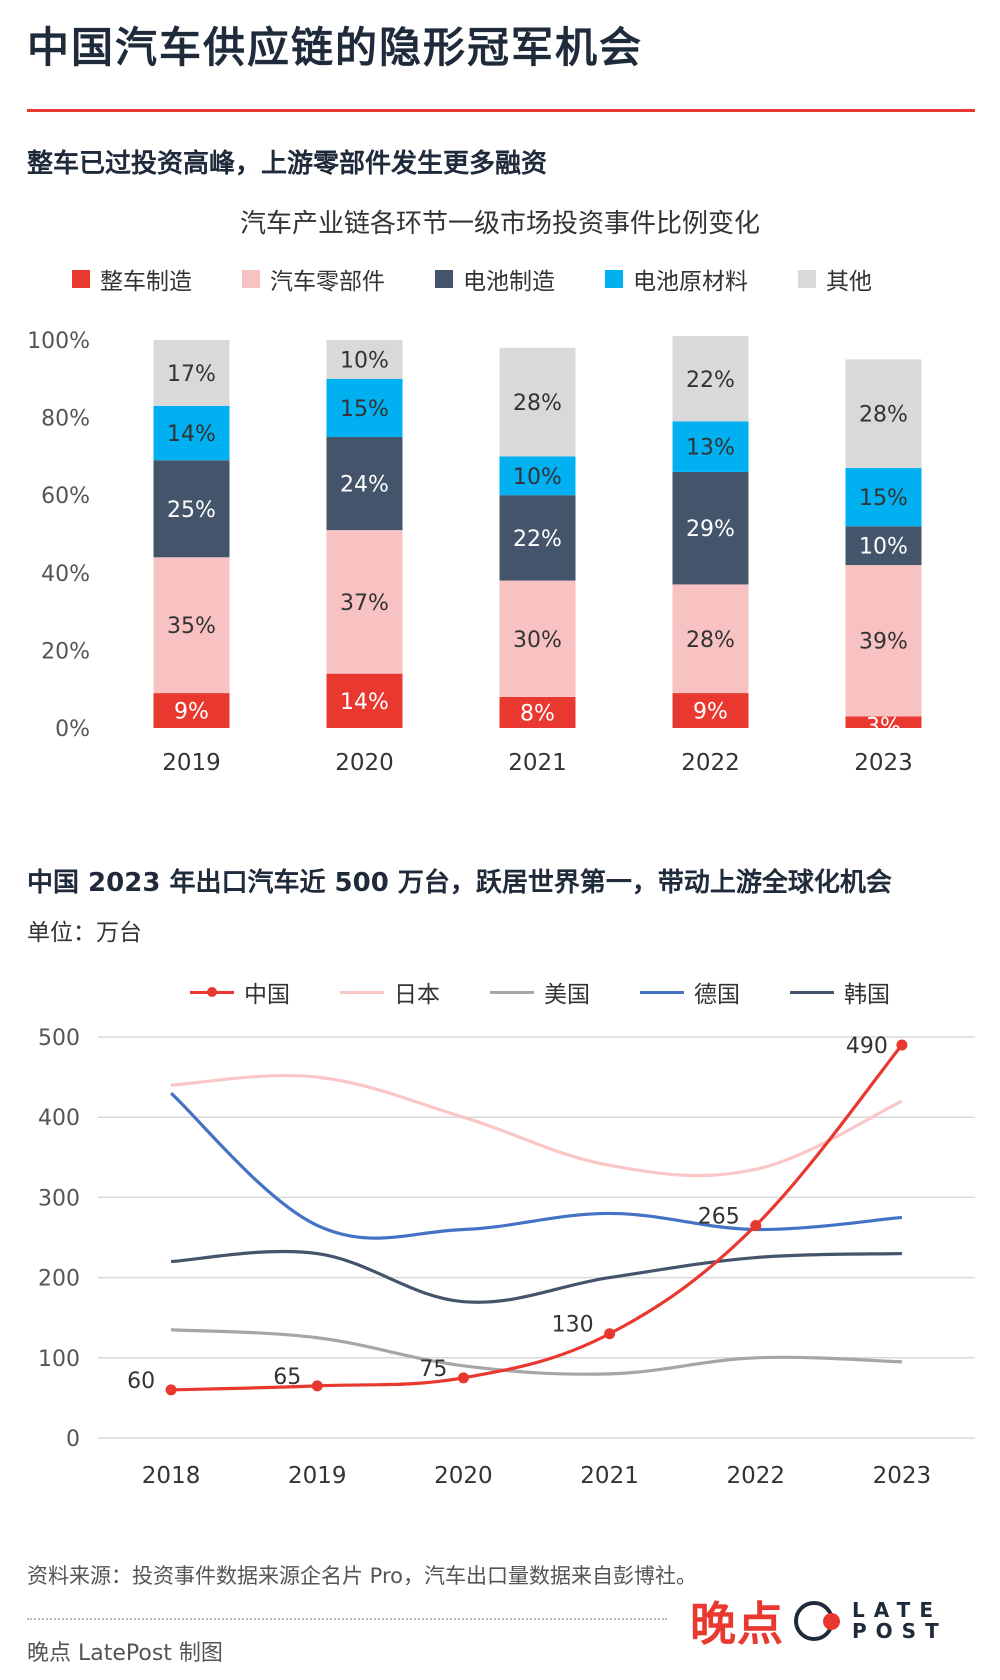 This screenshot has width=1000, height=1680. Describe the element at coordinates (364, 763) in the screenshot. I see `x-tick-label: 2020` at that location.